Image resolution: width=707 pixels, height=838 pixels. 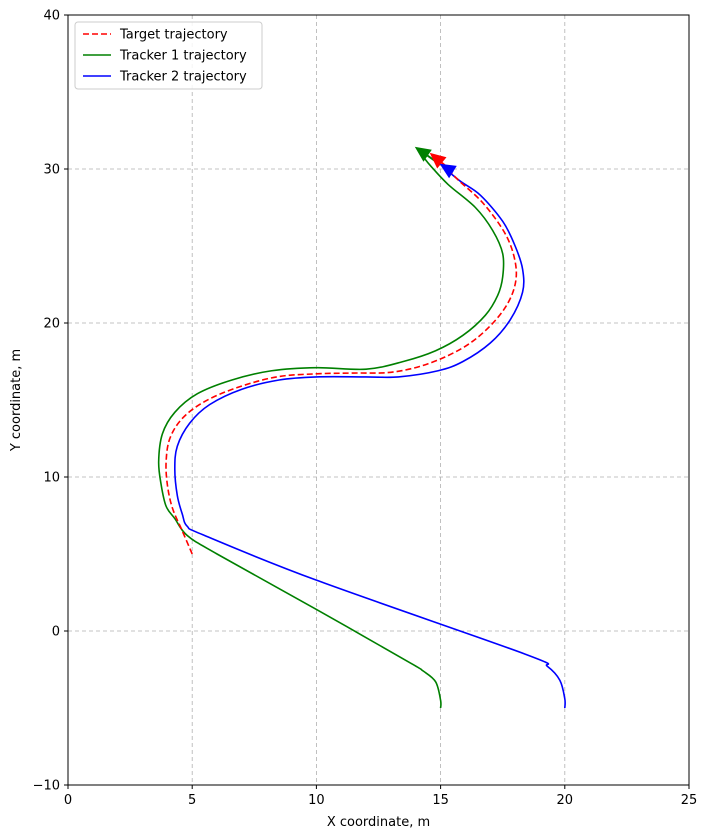 What do you see at coordinates (565, 800) in the screenshot?
I see `x-tick-label: 20` at bounding box center [565, 800].